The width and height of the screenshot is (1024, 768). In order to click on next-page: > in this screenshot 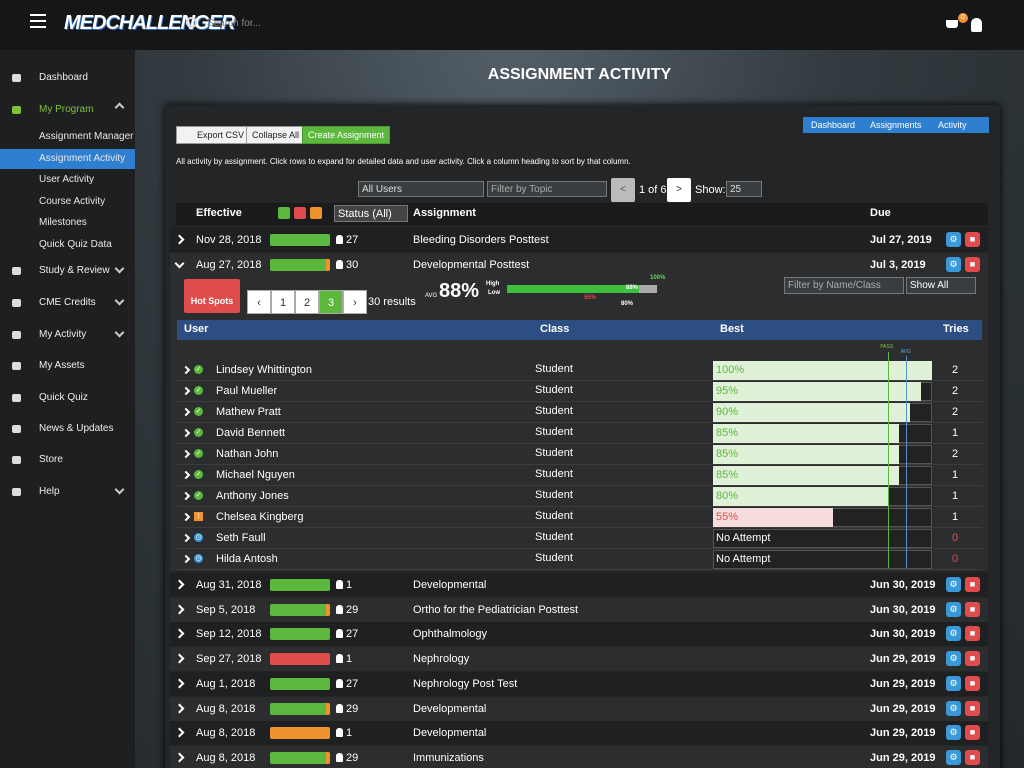, I will do `click(679, 190)`.